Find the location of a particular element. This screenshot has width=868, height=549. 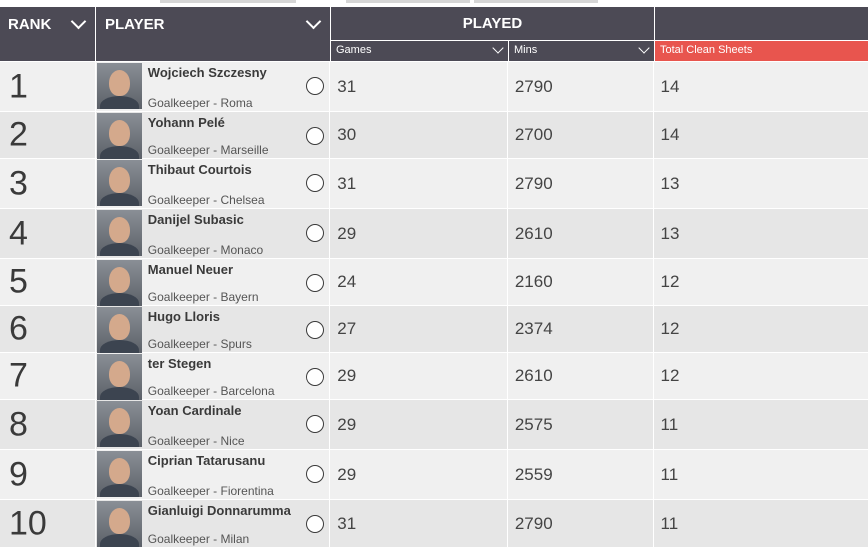

rank-cell: 7 is located at coordinates (47, 376).